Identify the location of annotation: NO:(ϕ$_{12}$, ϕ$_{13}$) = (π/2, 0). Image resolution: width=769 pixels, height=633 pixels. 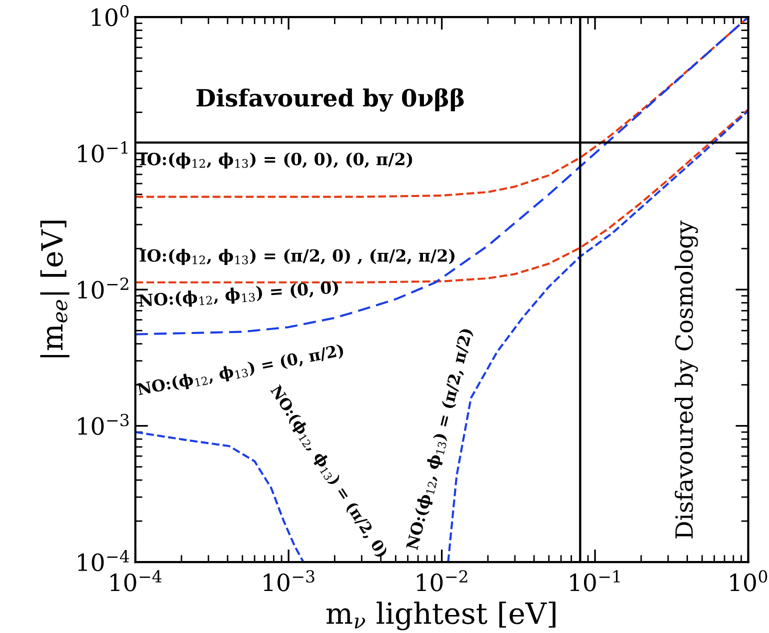
(328, 472).